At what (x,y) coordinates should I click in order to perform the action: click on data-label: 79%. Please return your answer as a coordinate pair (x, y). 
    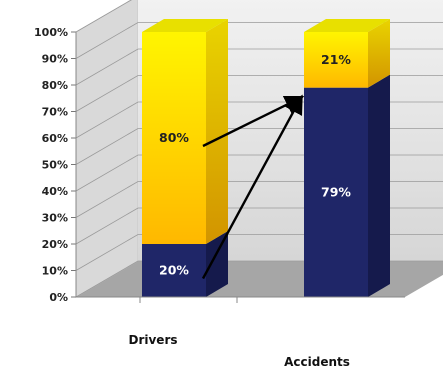
    Looking at the image, I should click on (336, 191).